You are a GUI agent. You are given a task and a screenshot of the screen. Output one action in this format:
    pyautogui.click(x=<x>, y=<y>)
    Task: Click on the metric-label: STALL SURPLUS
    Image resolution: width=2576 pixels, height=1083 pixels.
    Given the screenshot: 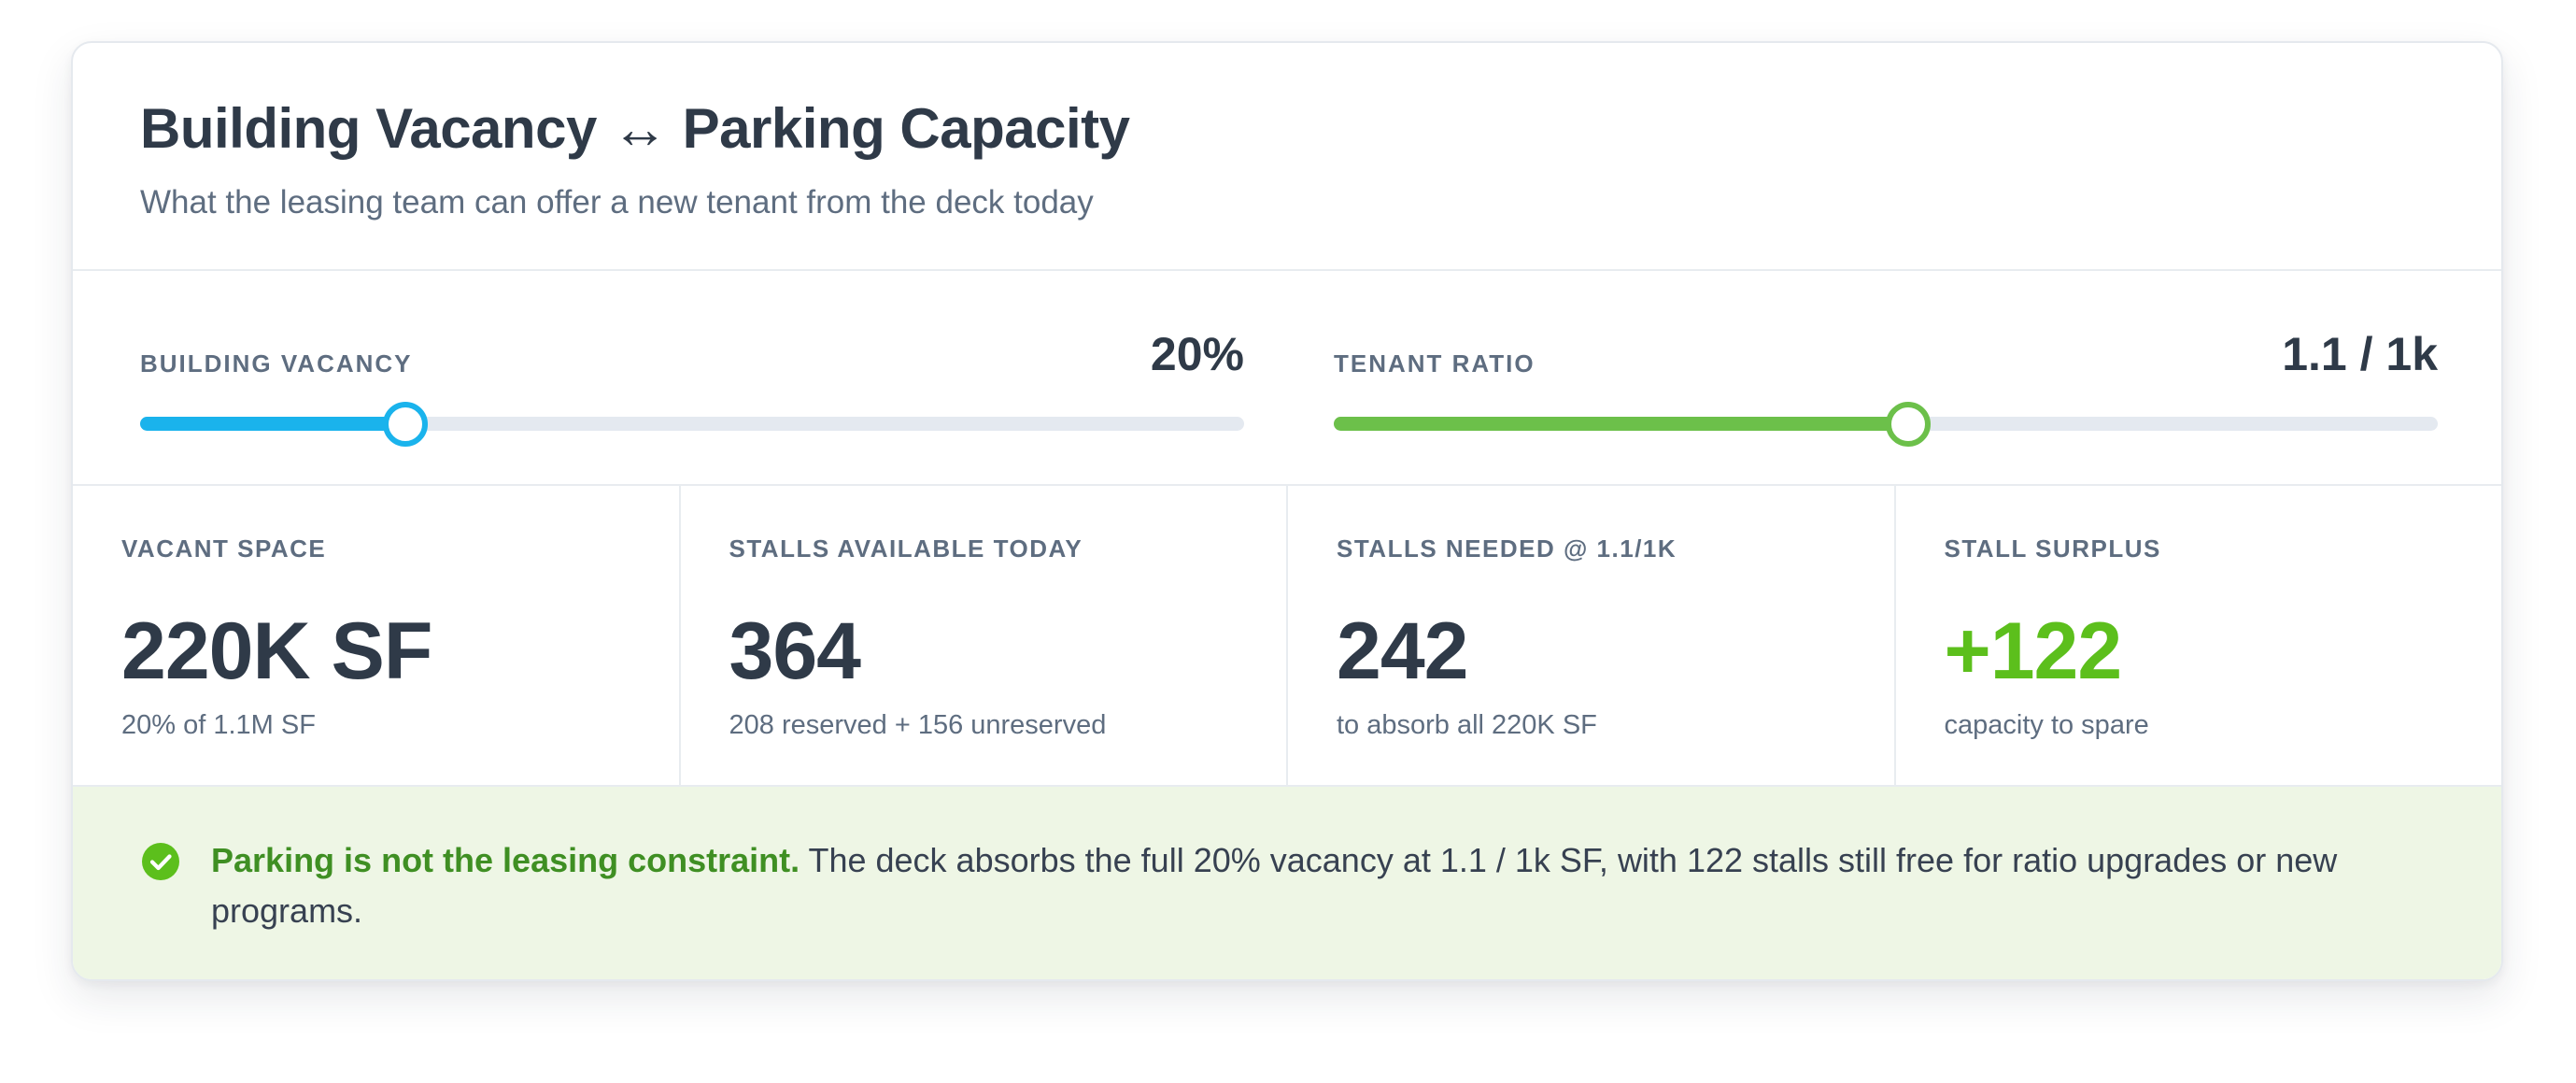 What is the action you would take?
    pyautogui.click(x=2052, y=548)
    